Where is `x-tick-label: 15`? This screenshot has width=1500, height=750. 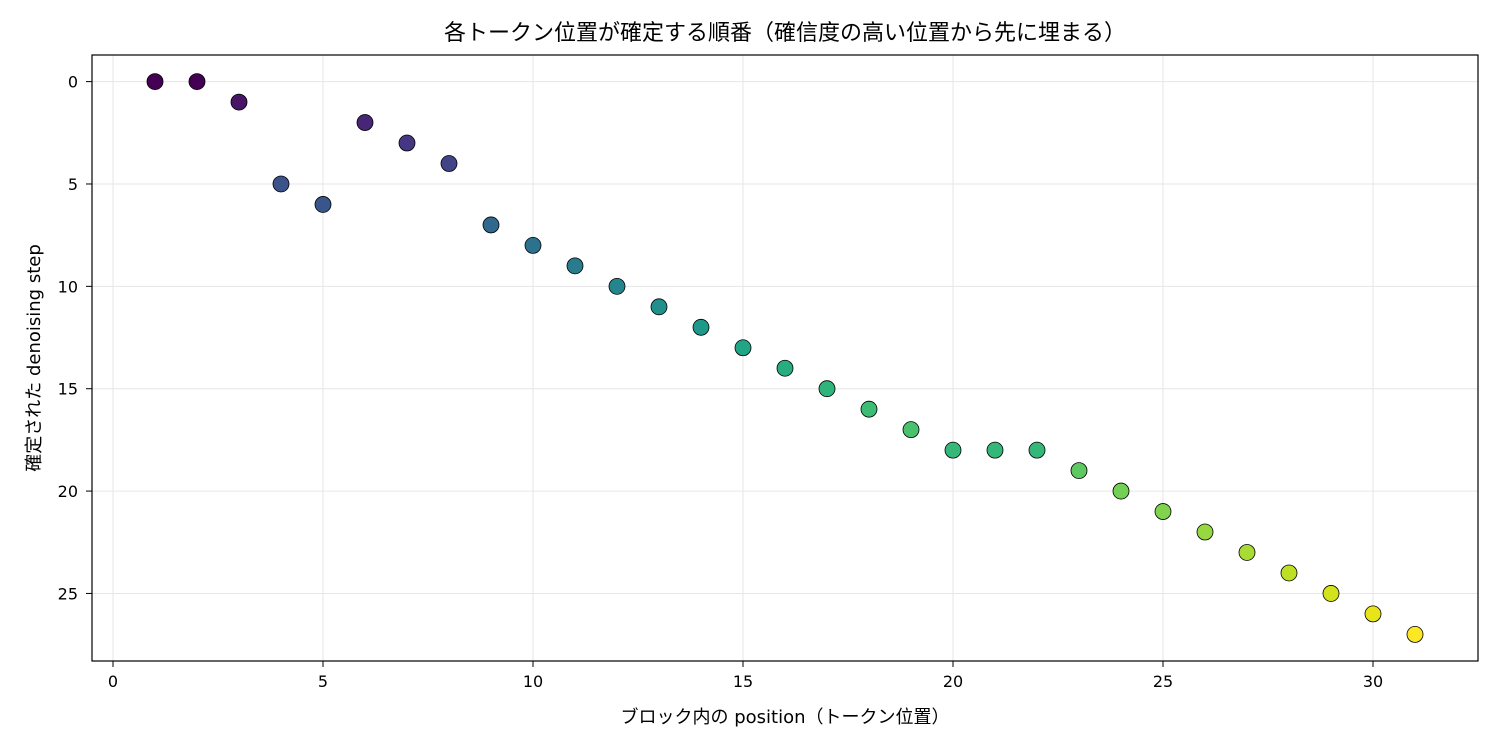 x-tick-label: 15 is located at coordinates (743, 681).